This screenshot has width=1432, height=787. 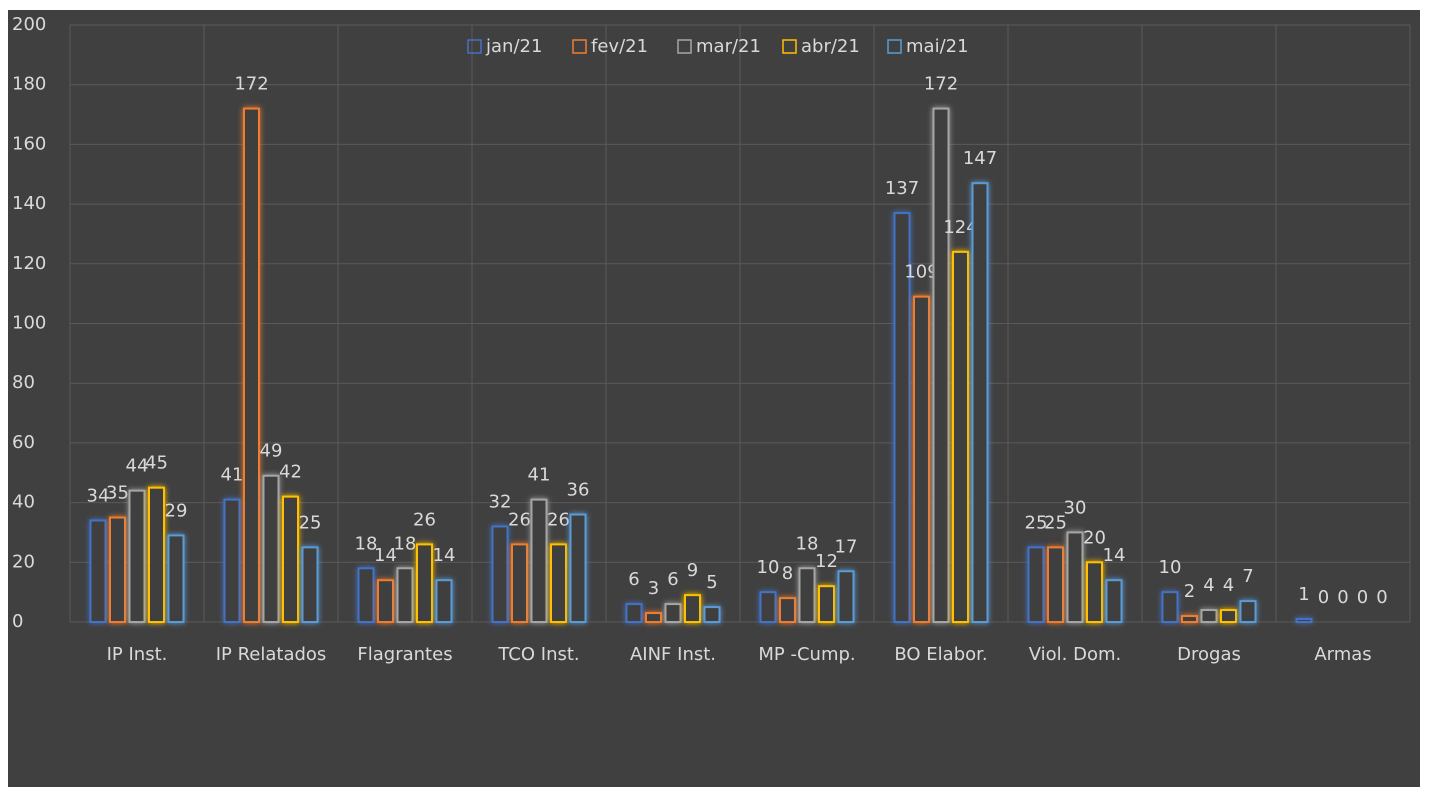 What do you see at coordinates (156, 463) in the screenshot?
I see `data-label: 45` at bounding box center [156, 463].